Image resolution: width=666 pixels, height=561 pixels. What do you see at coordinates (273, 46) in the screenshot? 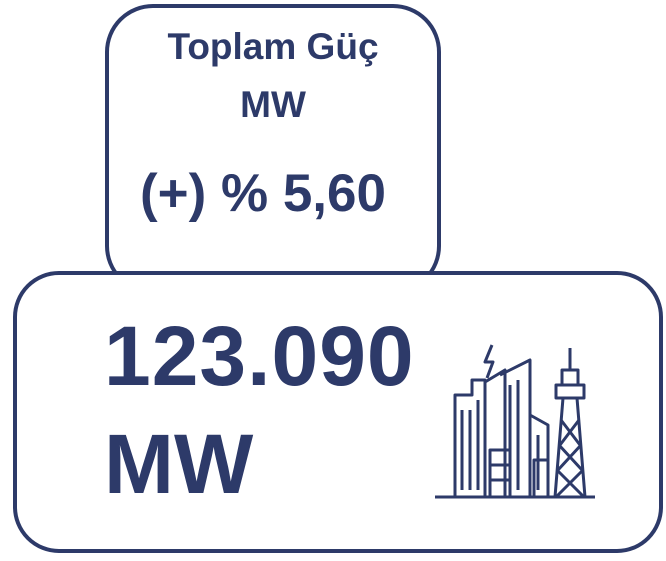
I see `title: Toplam Güç` at bounding box center [273, 46].